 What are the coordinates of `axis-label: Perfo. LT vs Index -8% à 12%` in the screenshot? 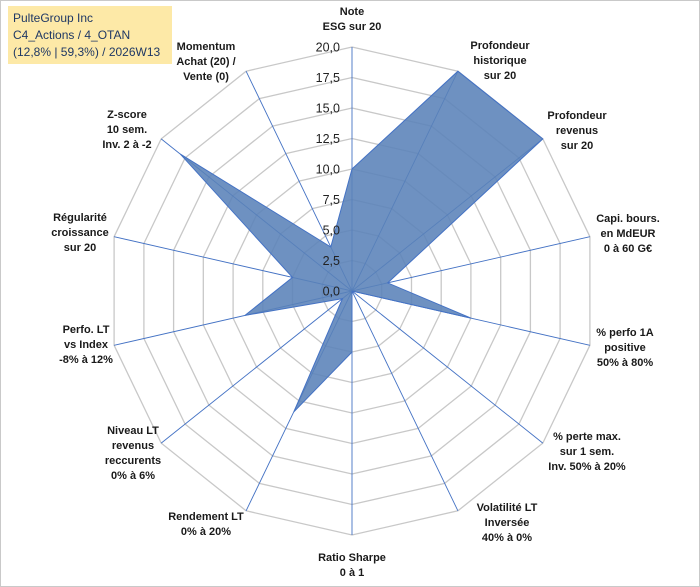 It's located at (86, 345).